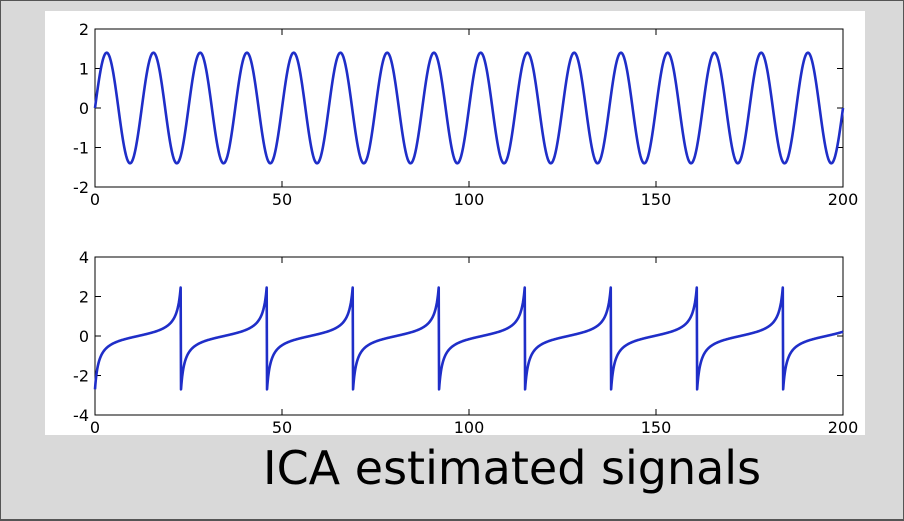 The image size is (904, 521). I want to click on figure-caption: ICA estimated signals, so click(512, 468).